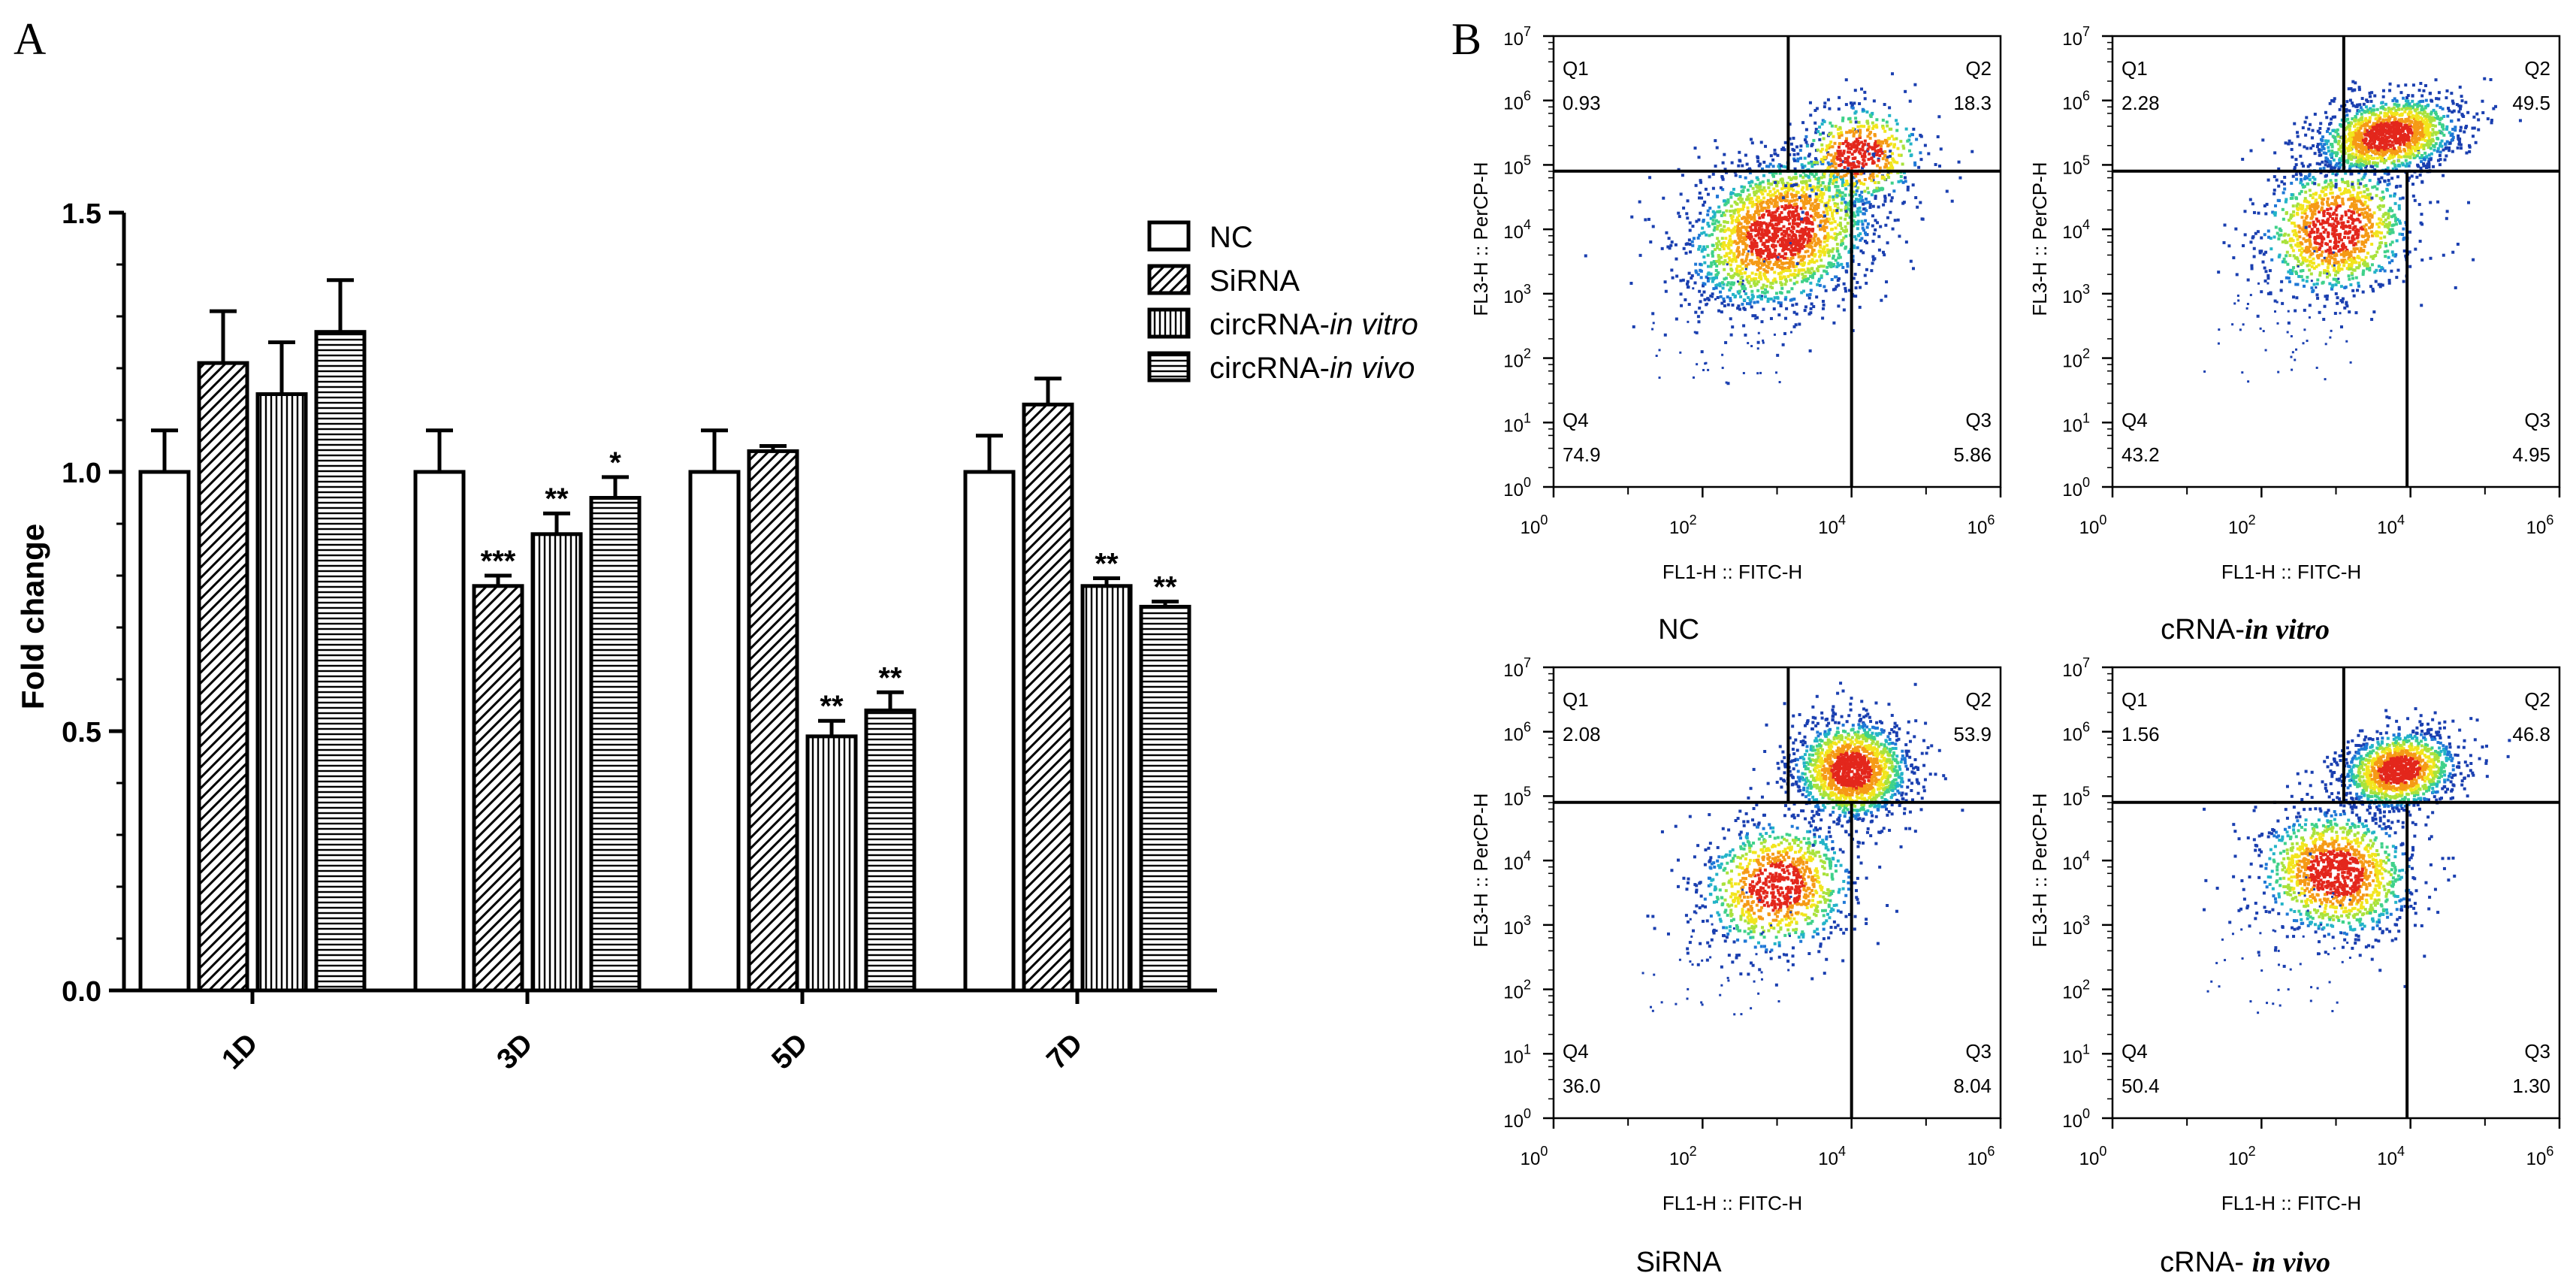 This screenshot has height=1288, width=2576. What do you see at coordinates (890, 677) in the screenshot?
I see `significance-label: **` at bounding box center [890, 677].